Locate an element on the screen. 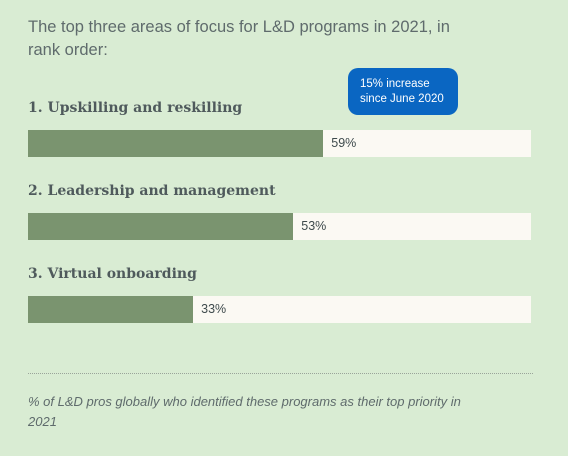  bar-value-3: 33% is located at coordinates (214, 309).